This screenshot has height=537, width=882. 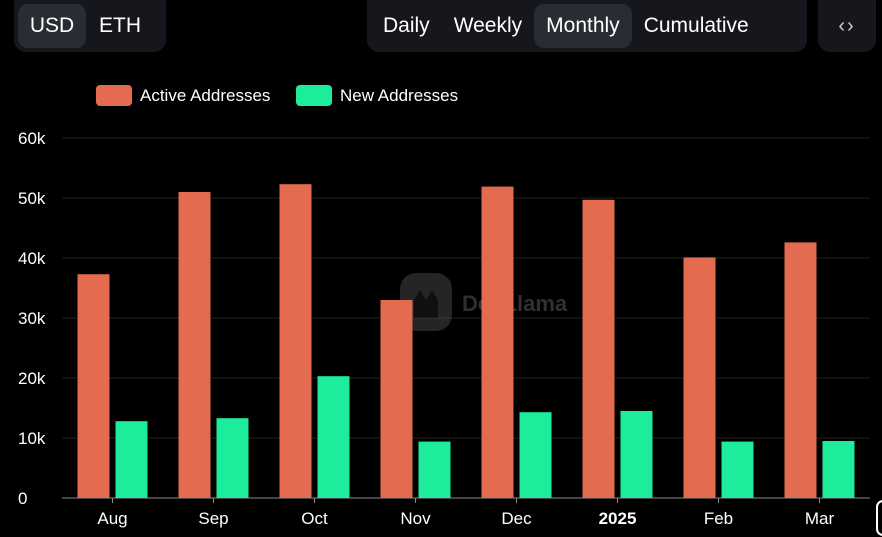 I want to click on y-tick-label: 30k, so click(x=32, y=318).